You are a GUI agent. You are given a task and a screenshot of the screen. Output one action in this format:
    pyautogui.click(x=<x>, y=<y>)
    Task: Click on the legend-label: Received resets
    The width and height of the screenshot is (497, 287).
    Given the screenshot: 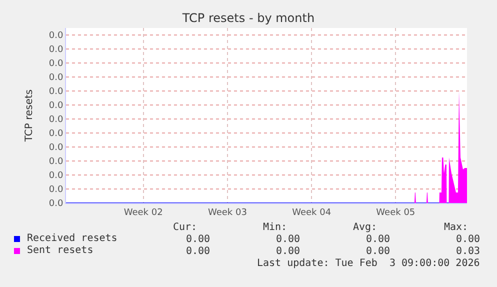 What is the action you would take?
    pyautogui.click(x=72, y=239)
    